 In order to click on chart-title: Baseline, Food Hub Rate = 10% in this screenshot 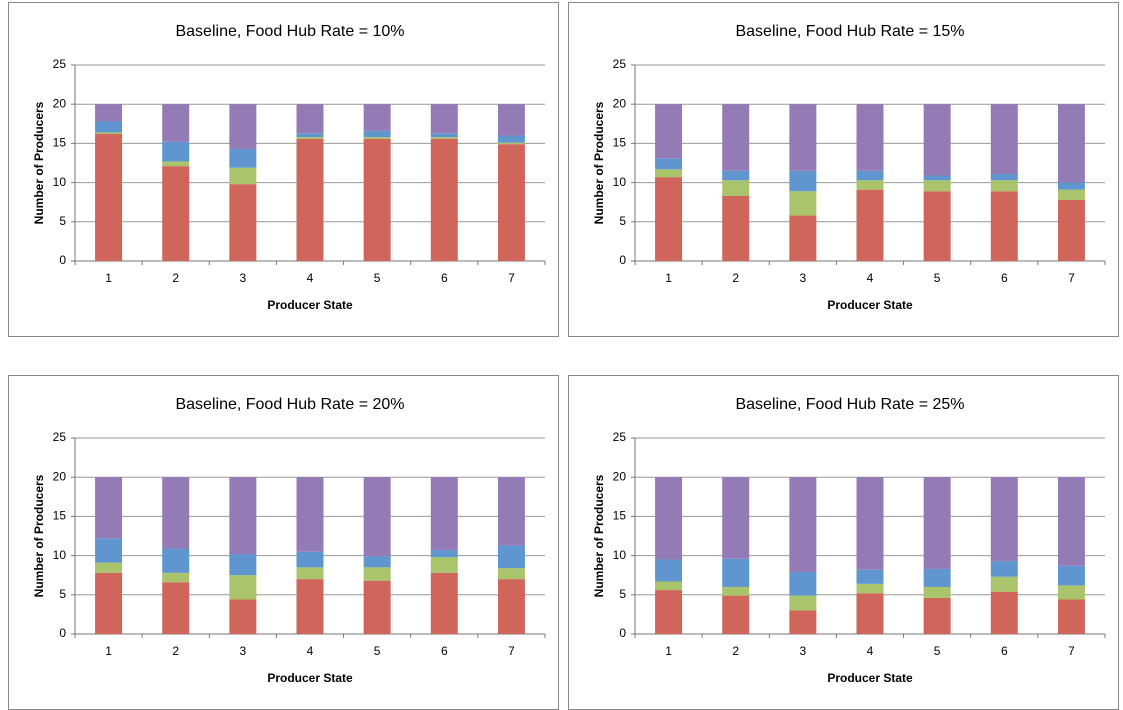, I will do `click(289, 31)`.